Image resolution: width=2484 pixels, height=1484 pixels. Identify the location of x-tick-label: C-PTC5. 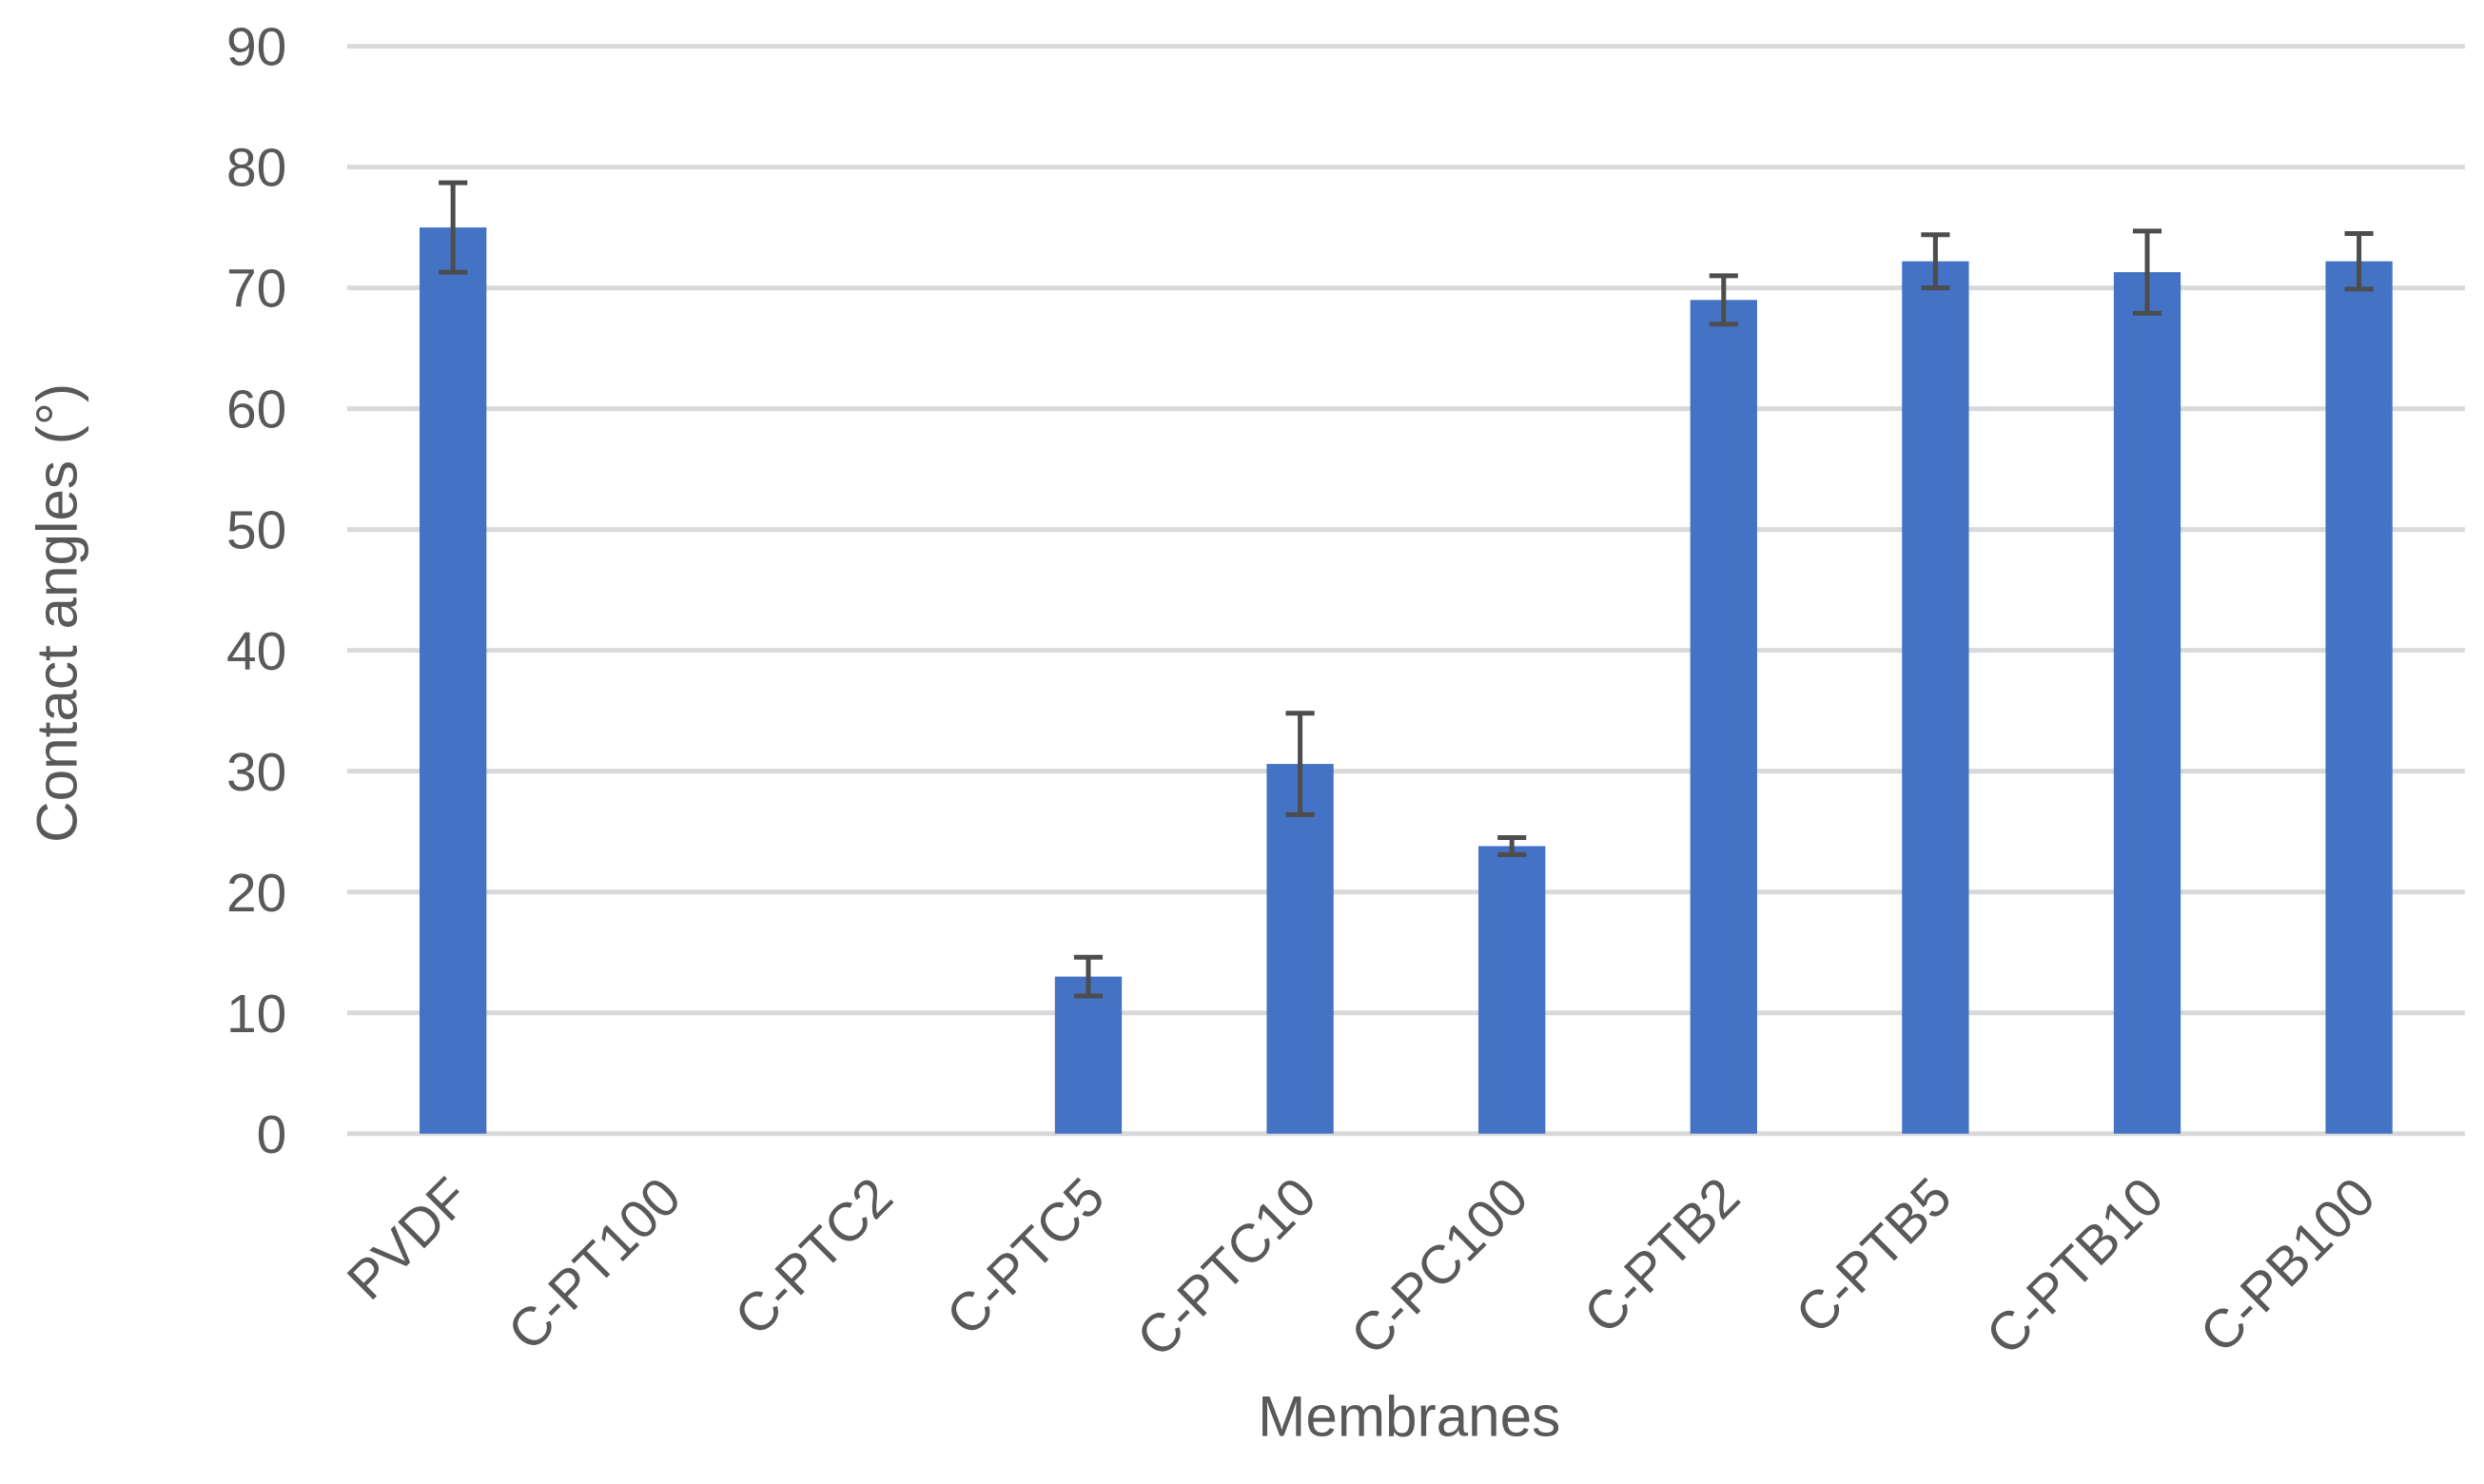
(1026, 1257).